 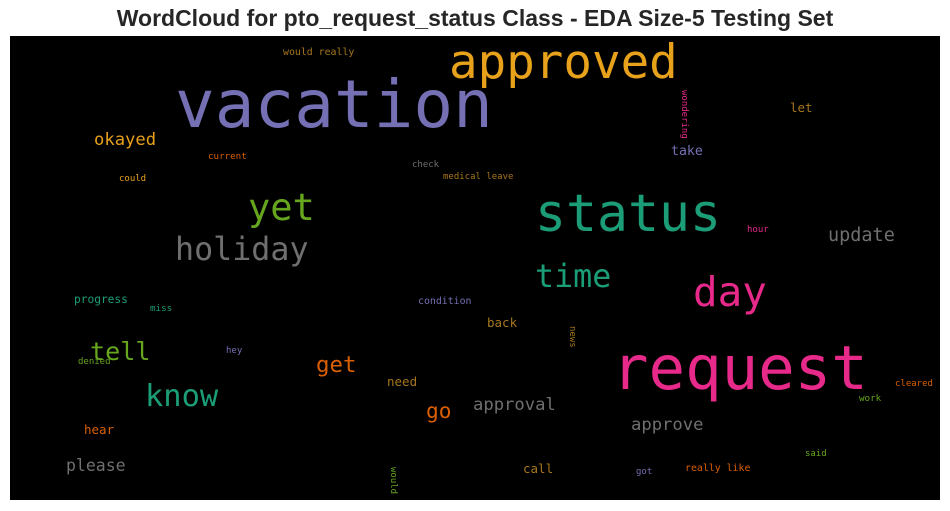 What do you see at coordinates (393, 480) in the screenshot?
I see `word-would: would` at bounding box center [393, 480].